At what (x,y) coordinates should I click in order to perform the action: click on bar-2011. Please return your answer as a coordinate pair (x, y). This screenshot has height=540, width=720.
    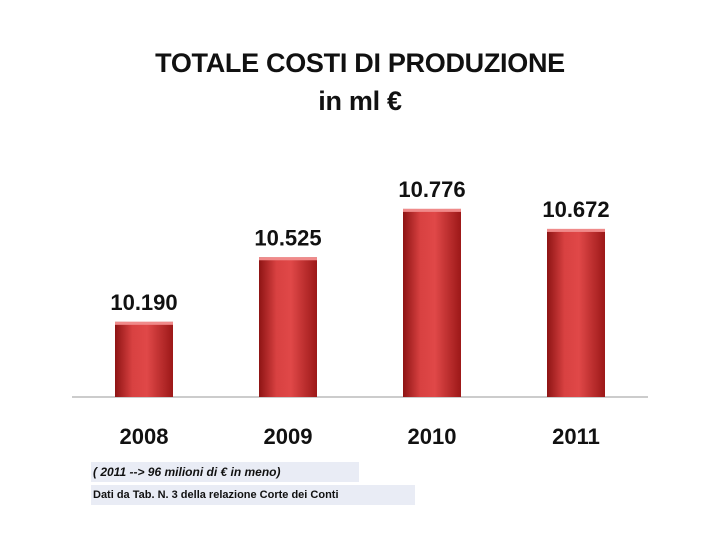
    Looking at the image, I should click on (576, 312).